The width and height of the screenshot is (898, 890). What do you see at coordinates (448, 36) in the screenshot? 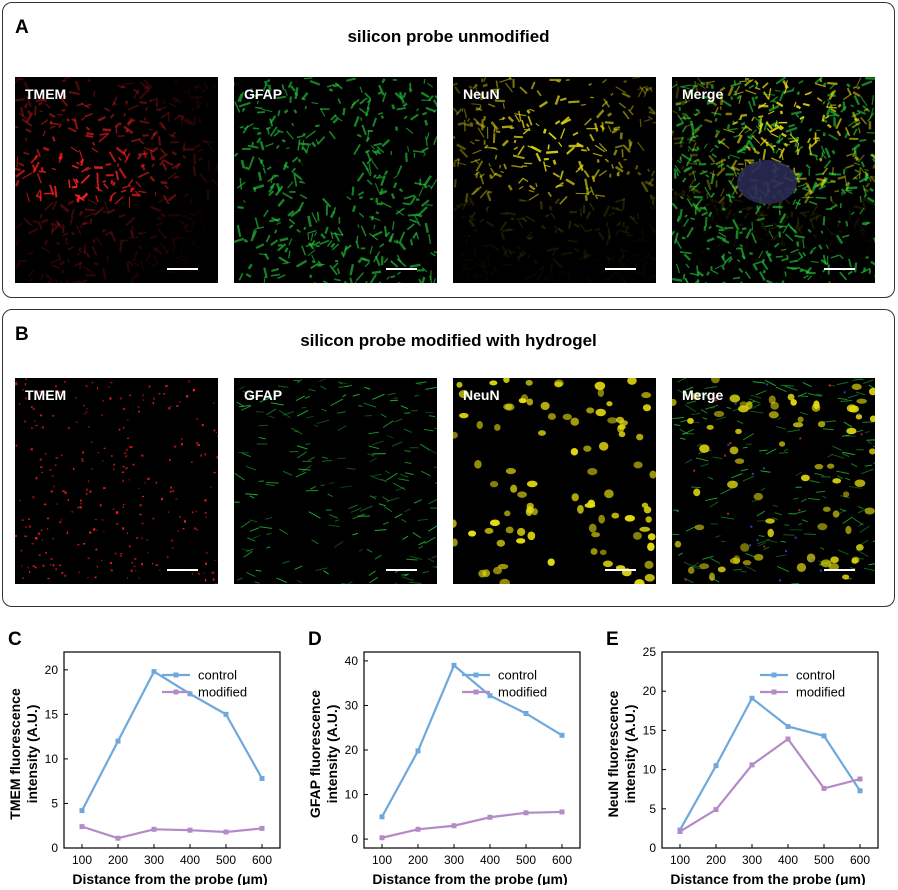
I see `panel-a-title: silicon probe unmodified` at bounding box center [448, 36].